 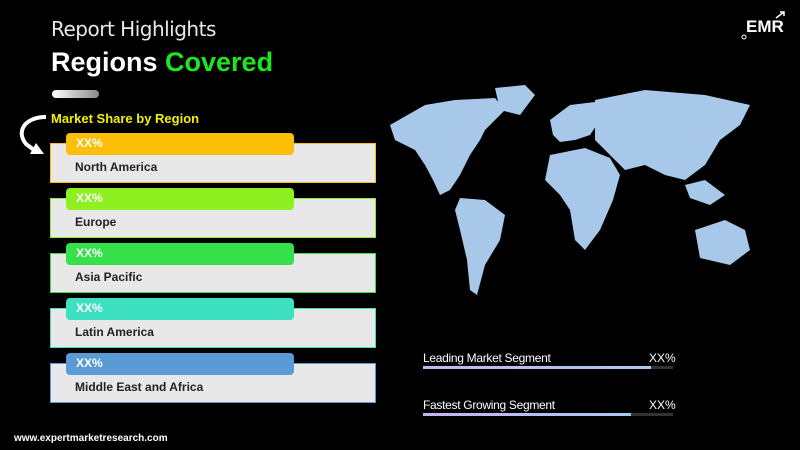 What do you see at coordinates (96, 222) in the screenshot?
I see `region-name: Europe` at bounding box center [96, 222].